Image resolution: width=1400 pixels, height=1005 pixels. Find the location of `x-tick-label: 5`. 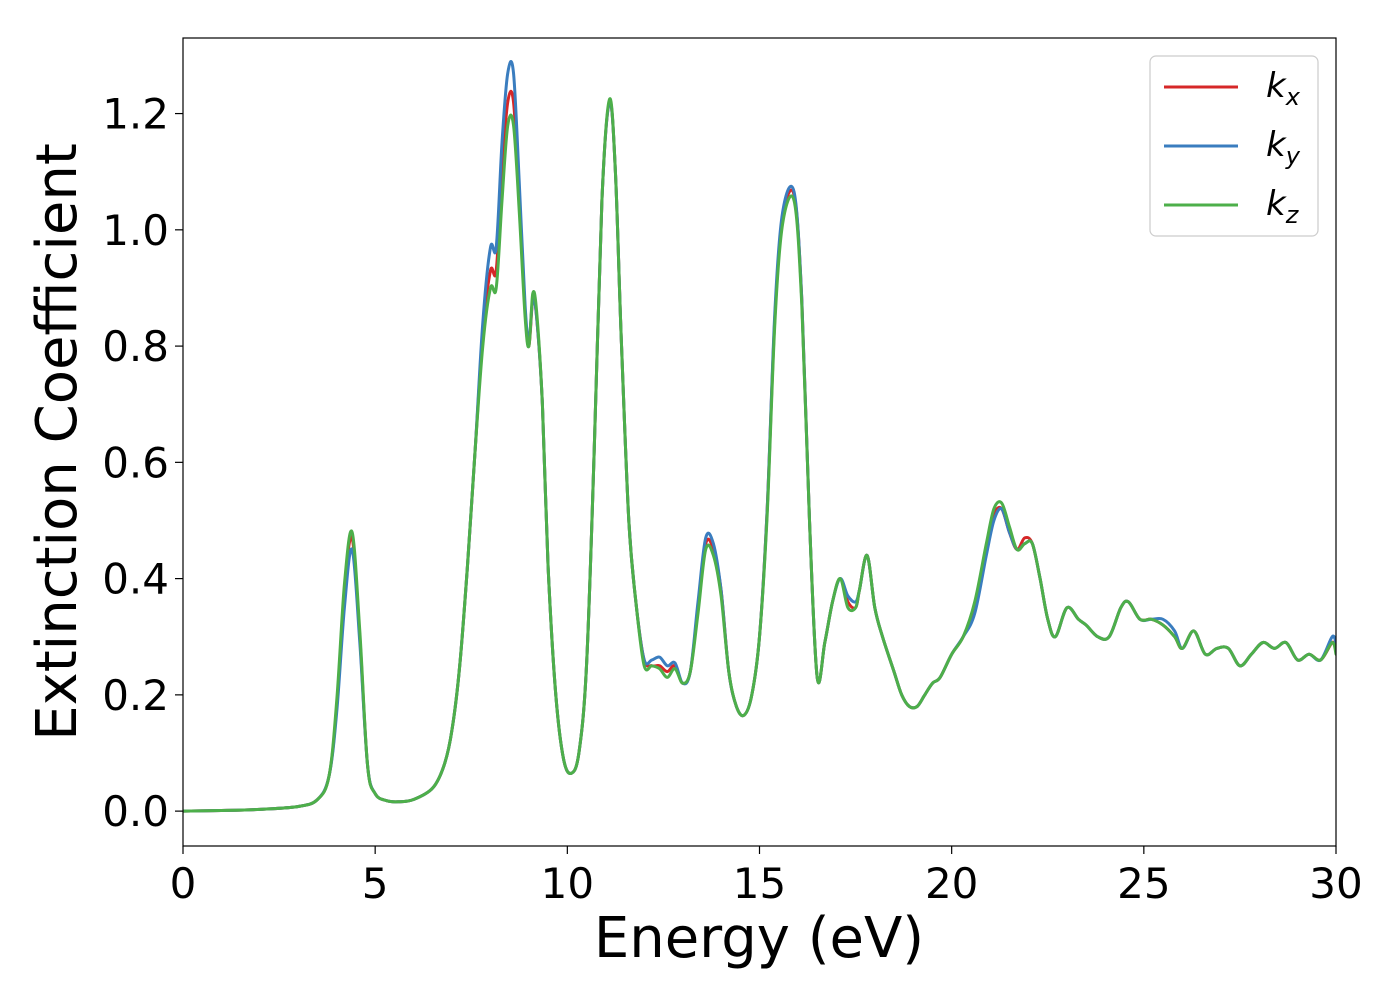

x-tick-label: 5 is located at coordinates (375, 883).